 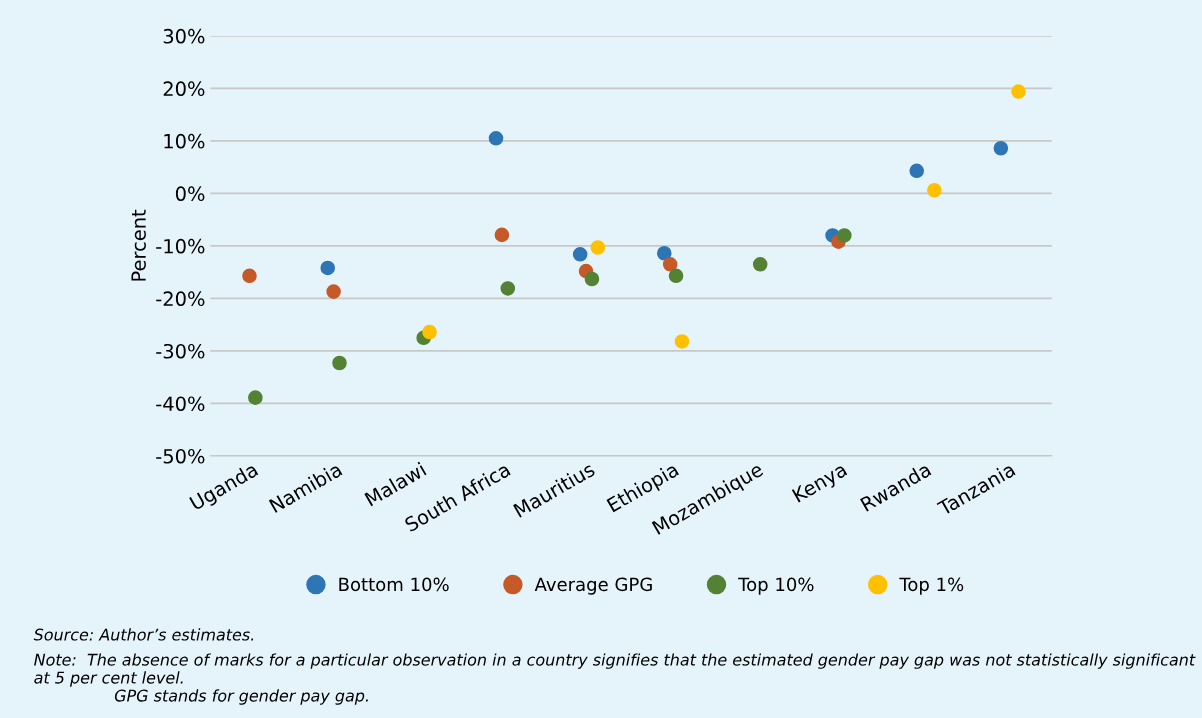 I want to click on source-note: Source: Author’s estimates., so click(x=143, y=634).